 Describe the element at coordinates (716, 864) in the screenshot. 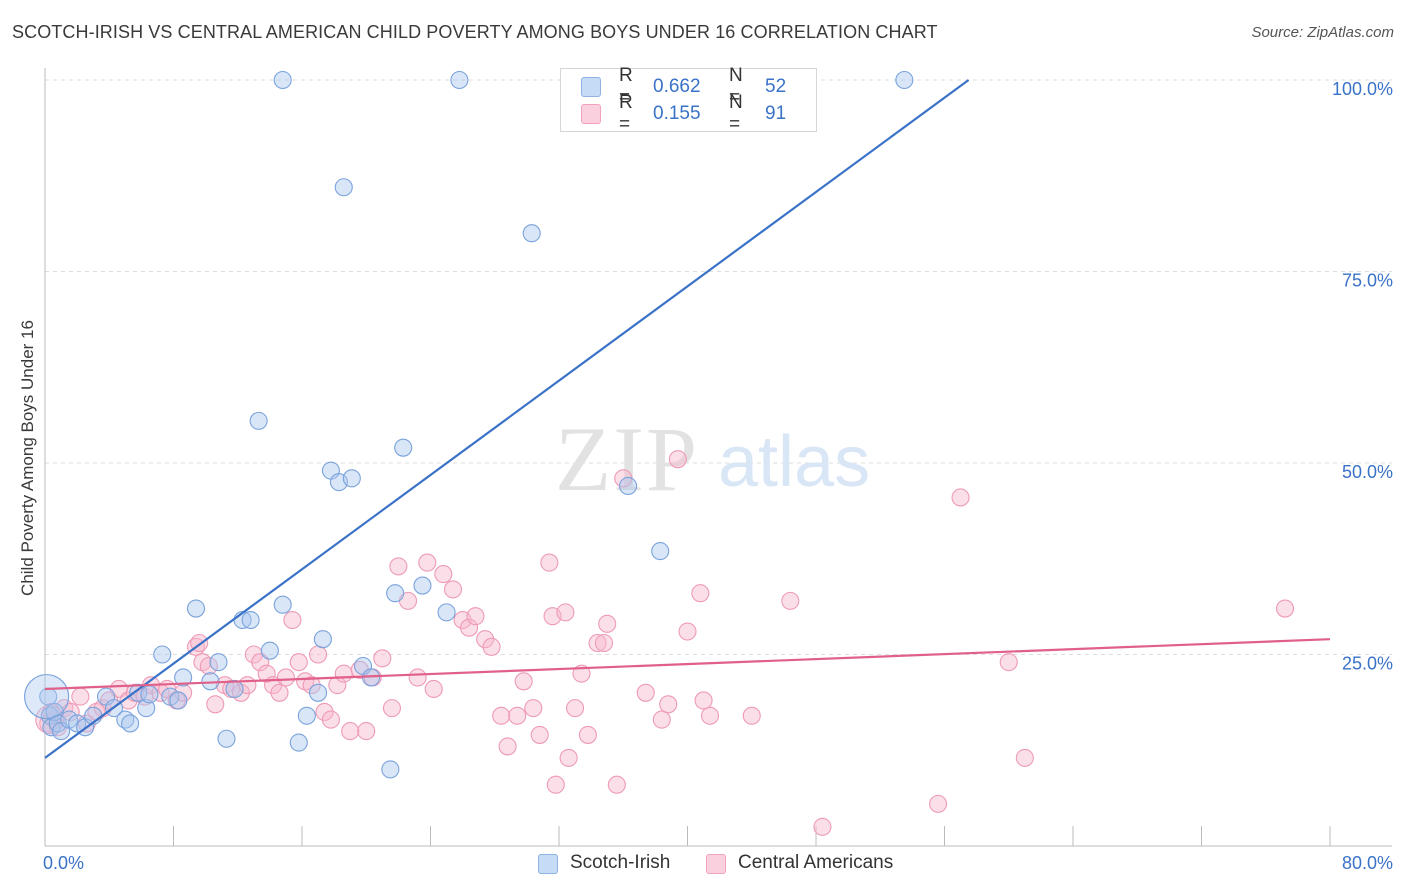

I see `bottom-legend-swatch-pink` at that location.